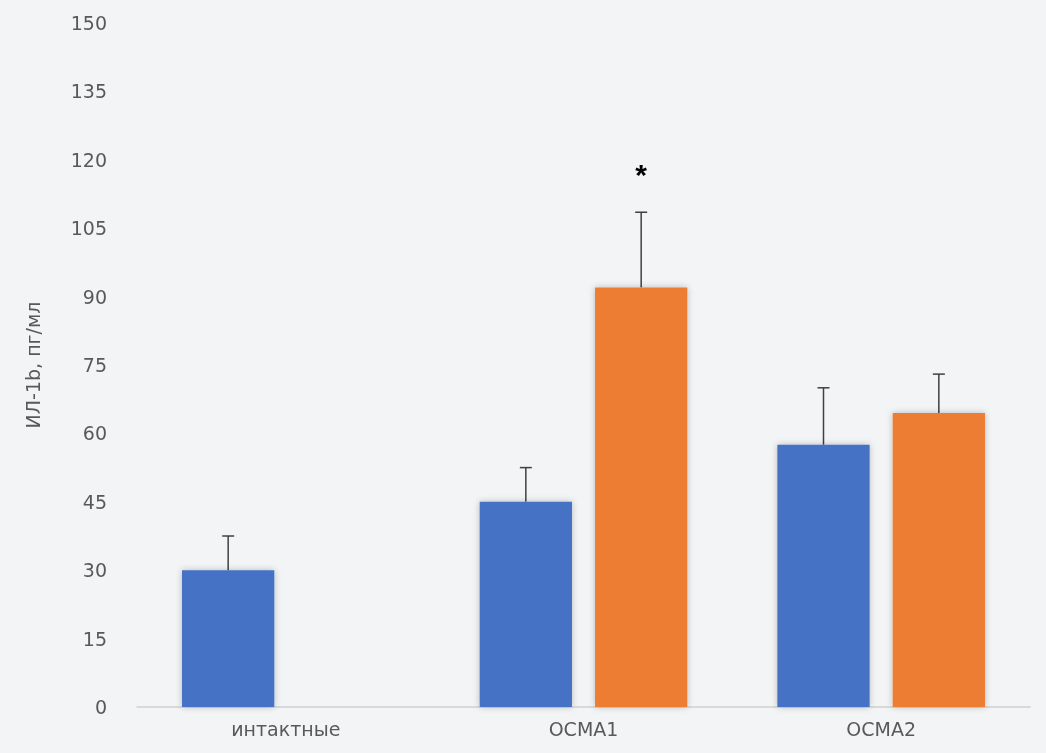  What do you see at coordinates (94, 365) in the screenshot?
I see `y-tick-label: 75` at bounding box center [94, 365].